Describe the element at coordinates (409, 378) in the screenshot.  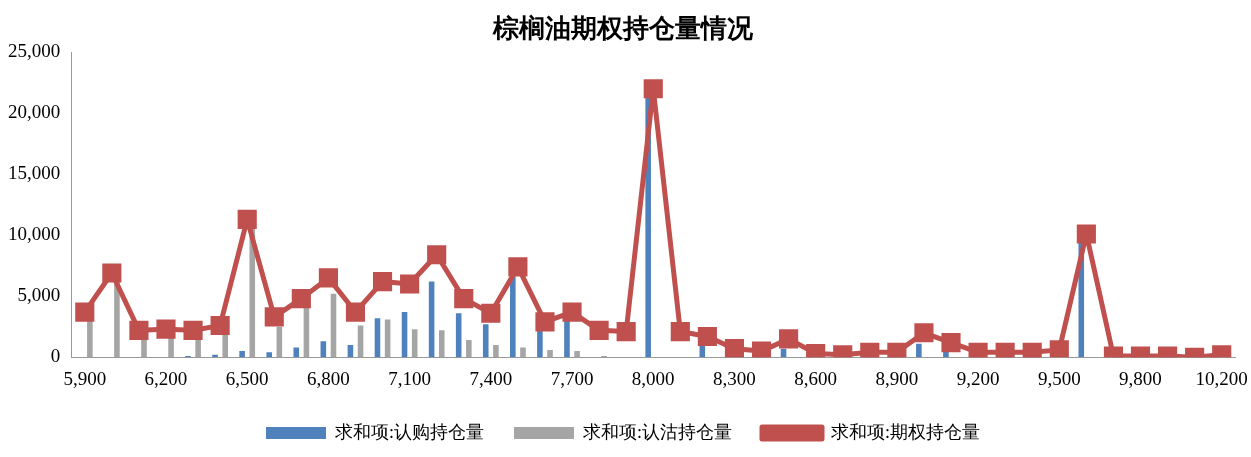
I see `x-tick-label: 7,100` at that location.